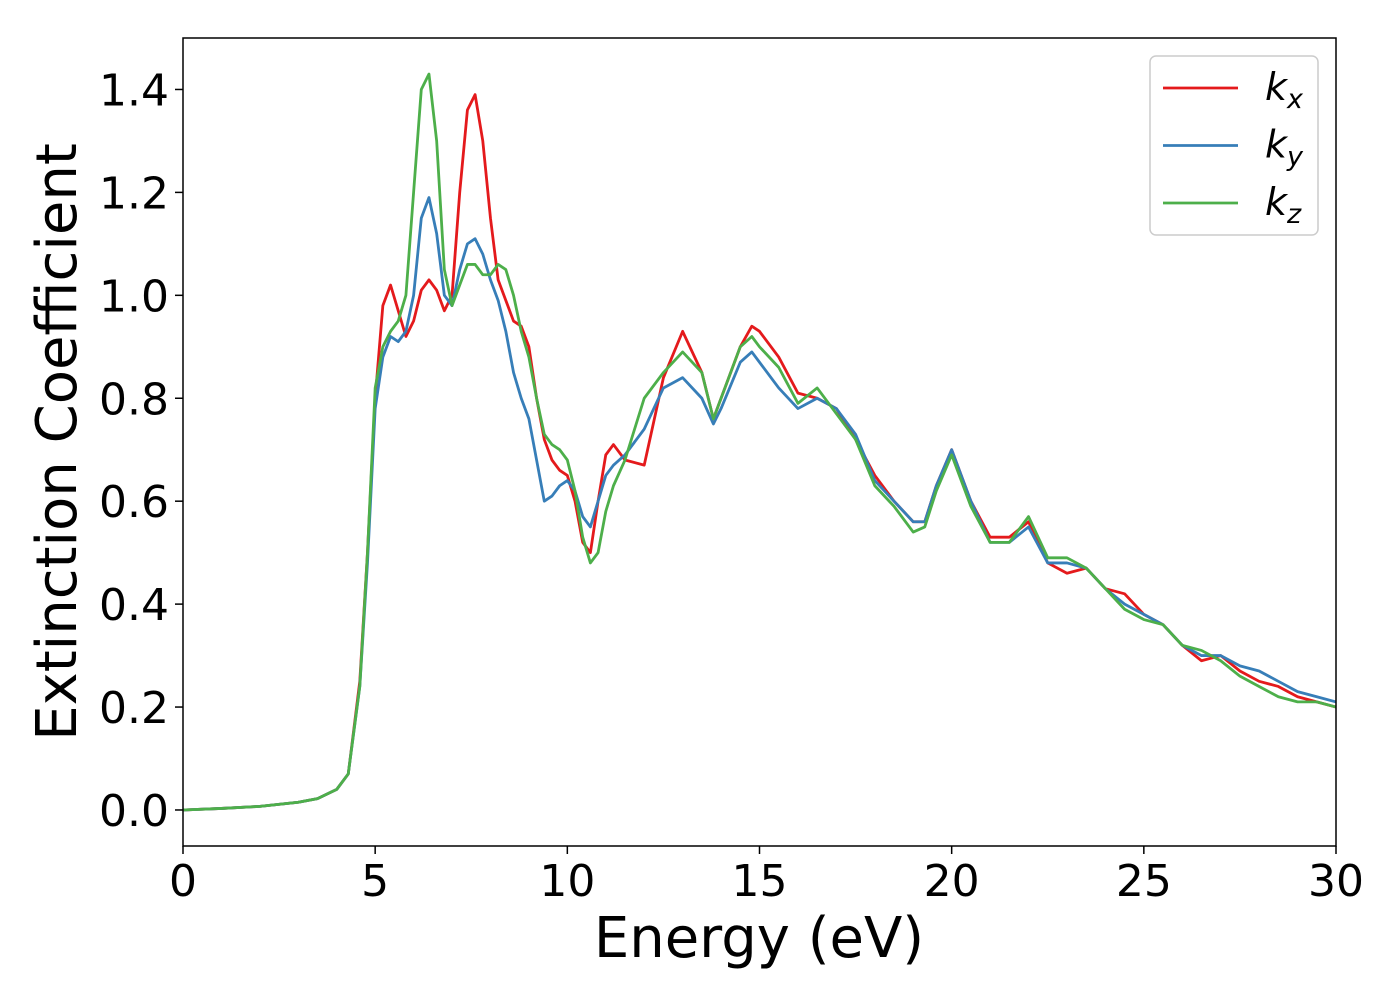 This screenshot has width=1400, height=1000. What do you see at coordinates (134, 296) in the screenshot?
I see `y-tick-label: 1.0` at bounding box center [134, 296].